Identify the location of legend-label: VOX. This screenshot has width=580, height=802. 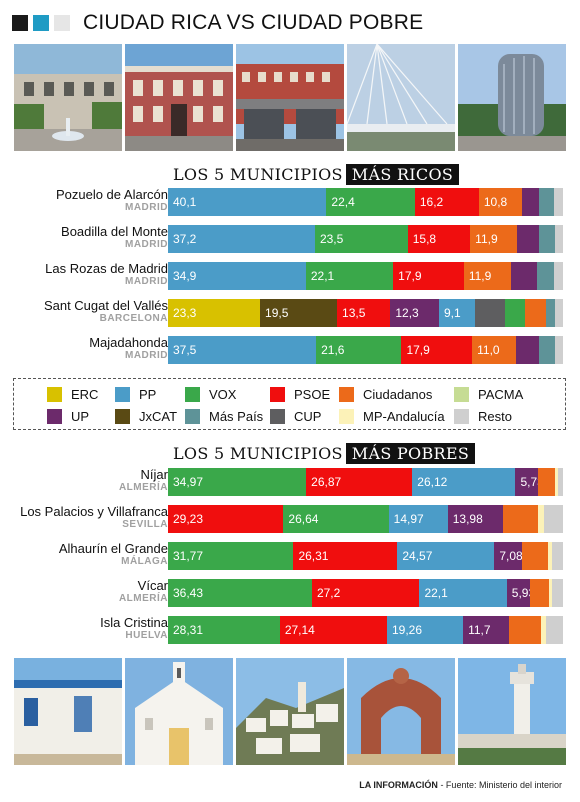
(223, 394).